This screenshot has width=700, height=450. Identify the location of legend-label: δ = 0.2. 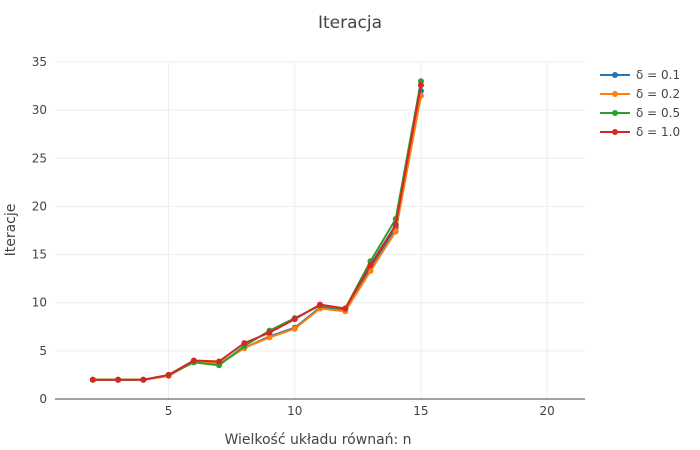
(658, 94).